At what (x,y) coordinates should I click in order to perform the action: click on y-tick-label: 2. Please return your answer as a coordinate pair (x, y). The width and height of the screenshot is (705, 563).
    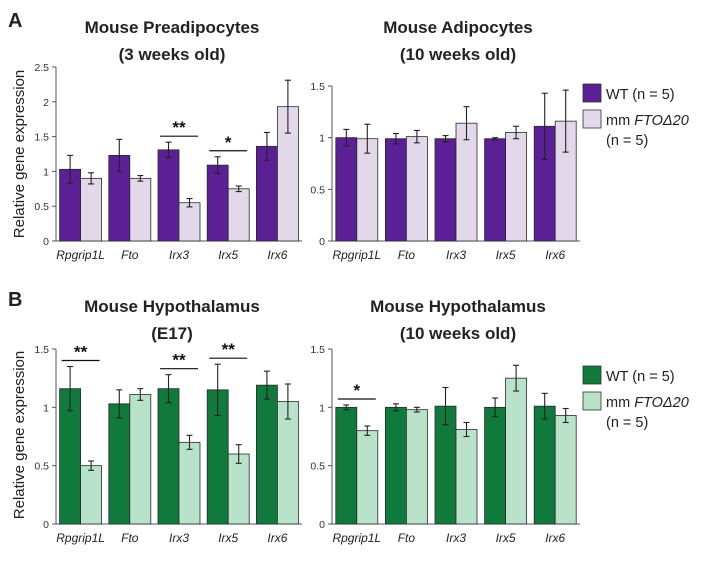
    Looking at the image, I should click on (46, 103).